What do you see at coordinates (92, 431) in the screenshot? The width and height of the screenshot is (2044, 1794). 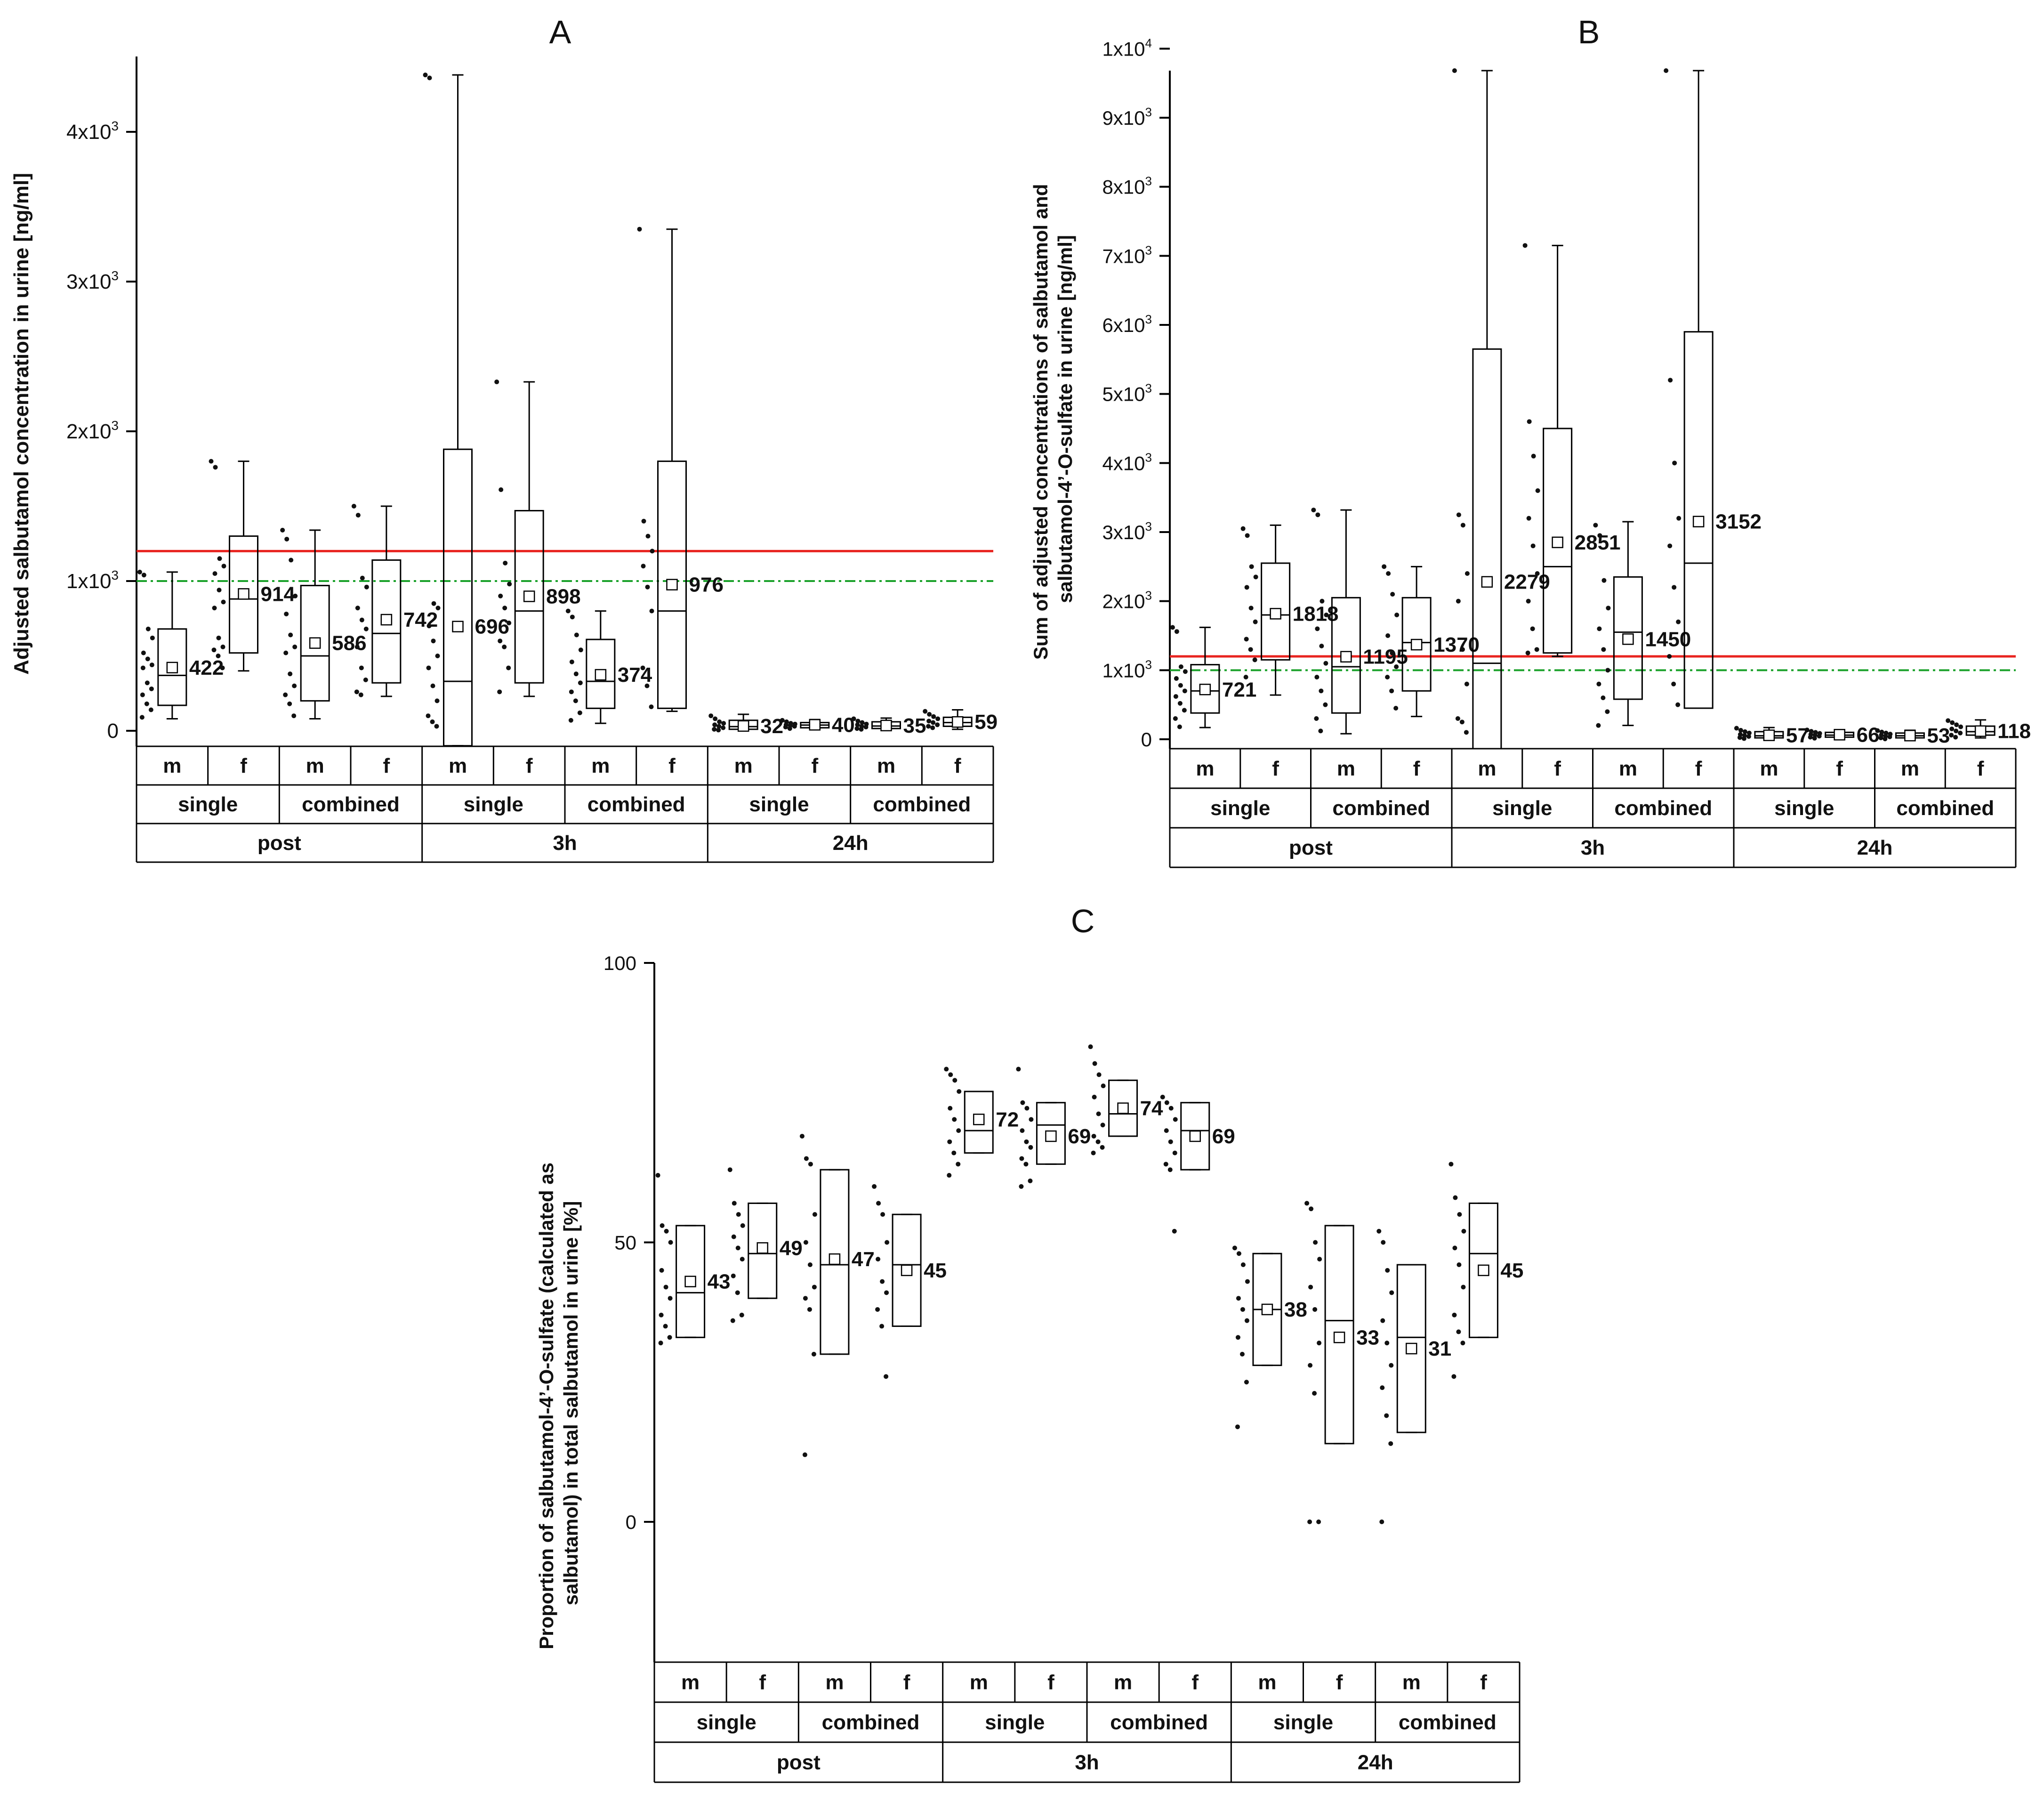 I see `panel-a-y-tick-label: 2x103` at bounding box center [92, 431].